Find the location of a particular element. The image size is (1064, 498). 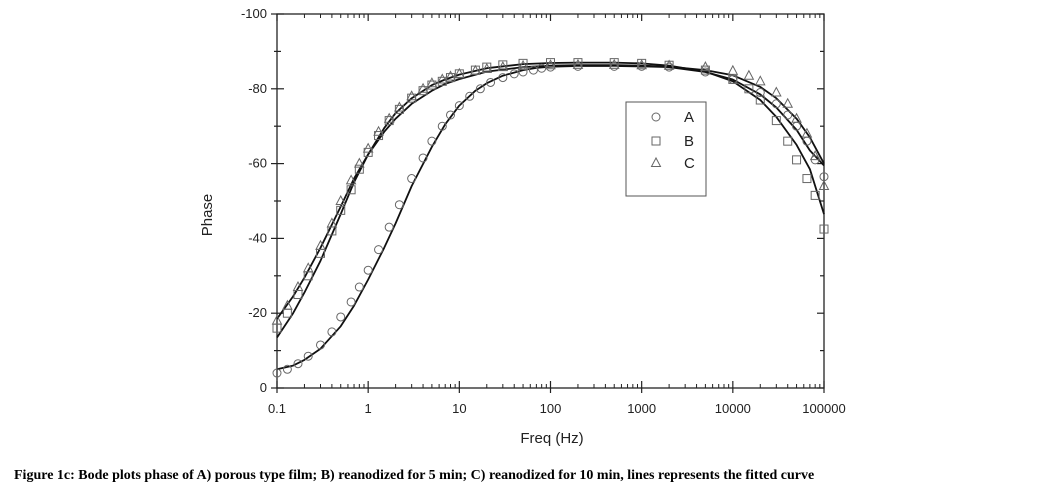

x-axis-title: Freq (Hz) is located at coordinates (551, 438).